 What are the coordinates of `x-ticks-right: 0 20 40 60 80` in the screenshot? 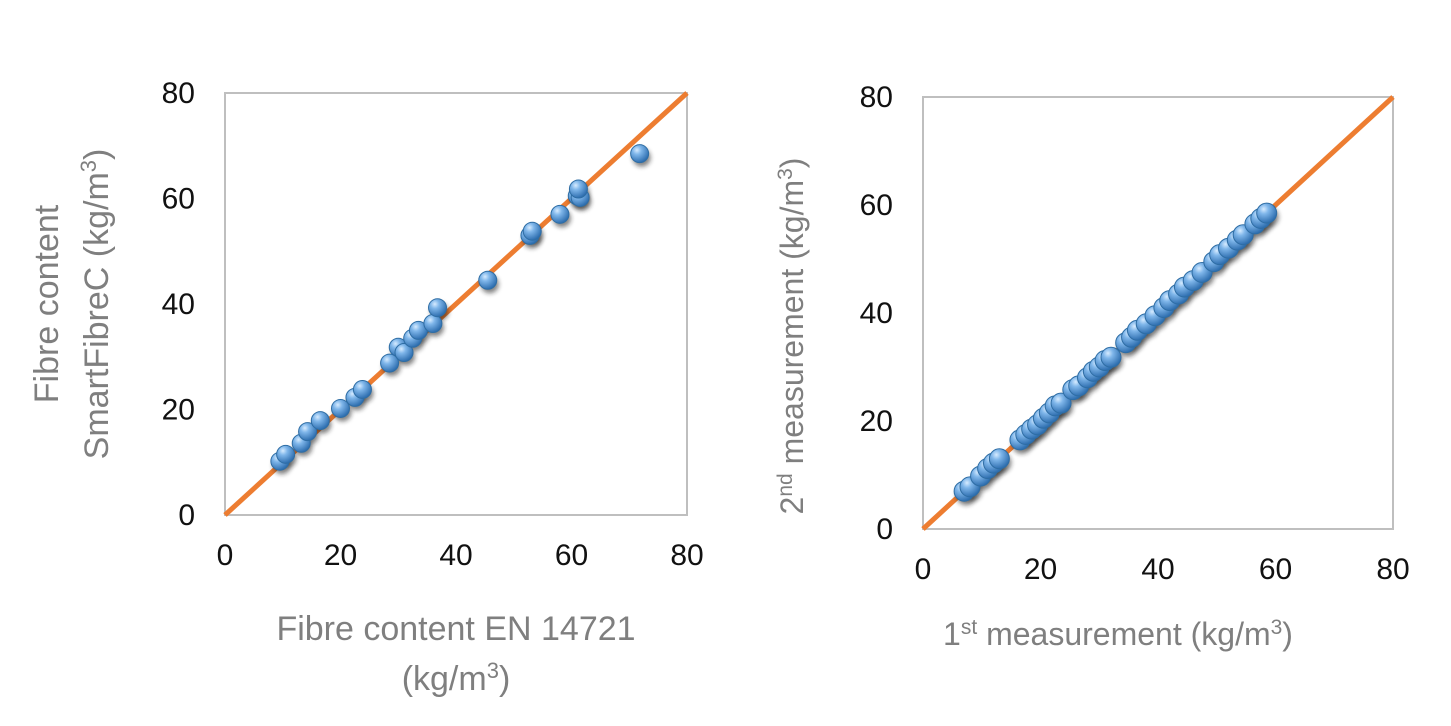 It's located at (1162, 569).